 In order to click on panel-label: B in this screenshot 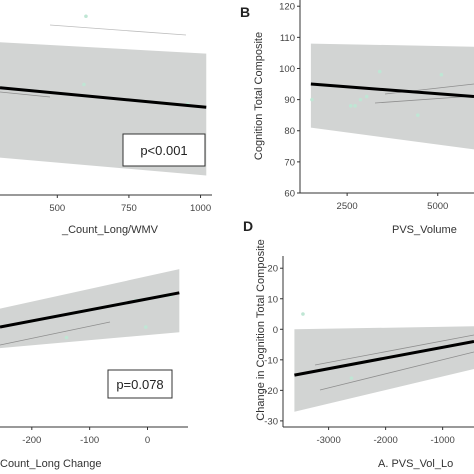, I will do `click(245, 12)`.